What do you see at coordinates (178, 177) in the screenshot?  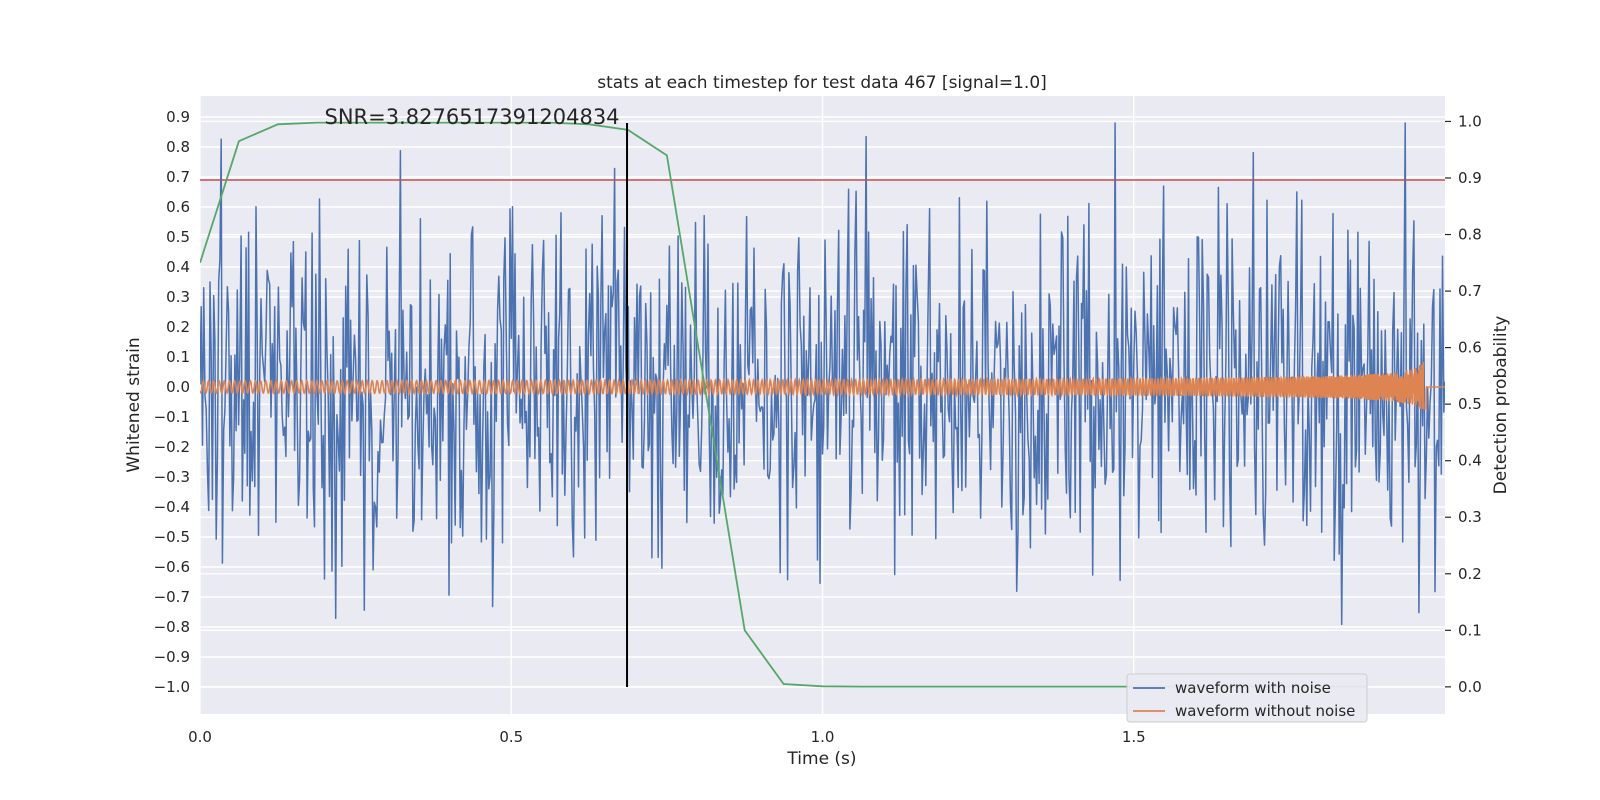 I see `y-tick-label-left: 0.7` at bounding box center [178, 177].